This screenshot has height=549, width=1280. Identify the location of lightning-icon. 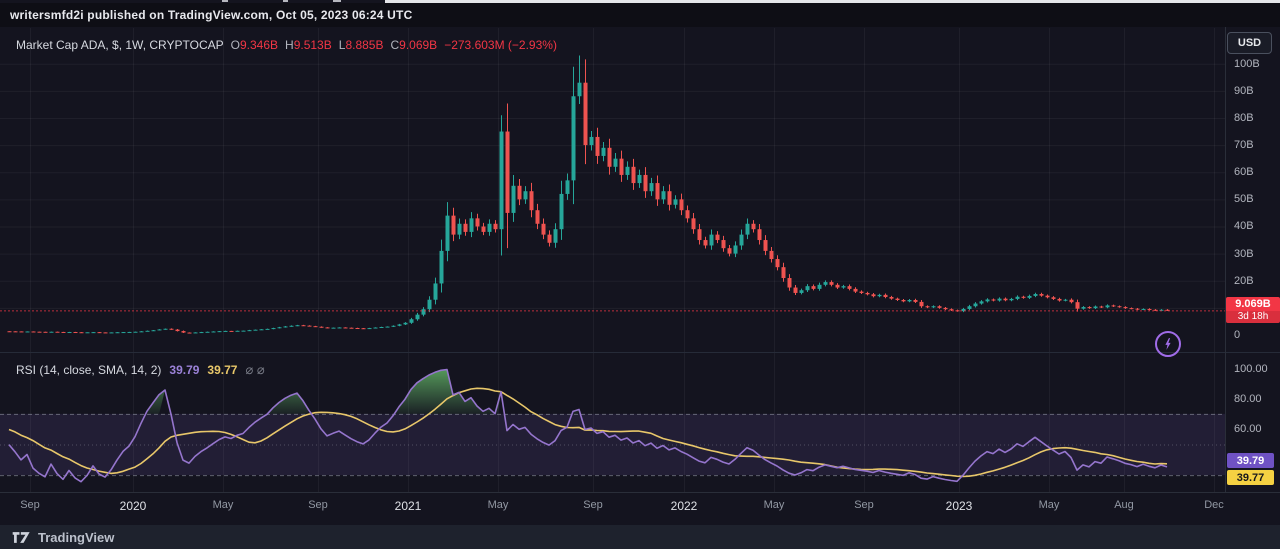
(1168, 344).